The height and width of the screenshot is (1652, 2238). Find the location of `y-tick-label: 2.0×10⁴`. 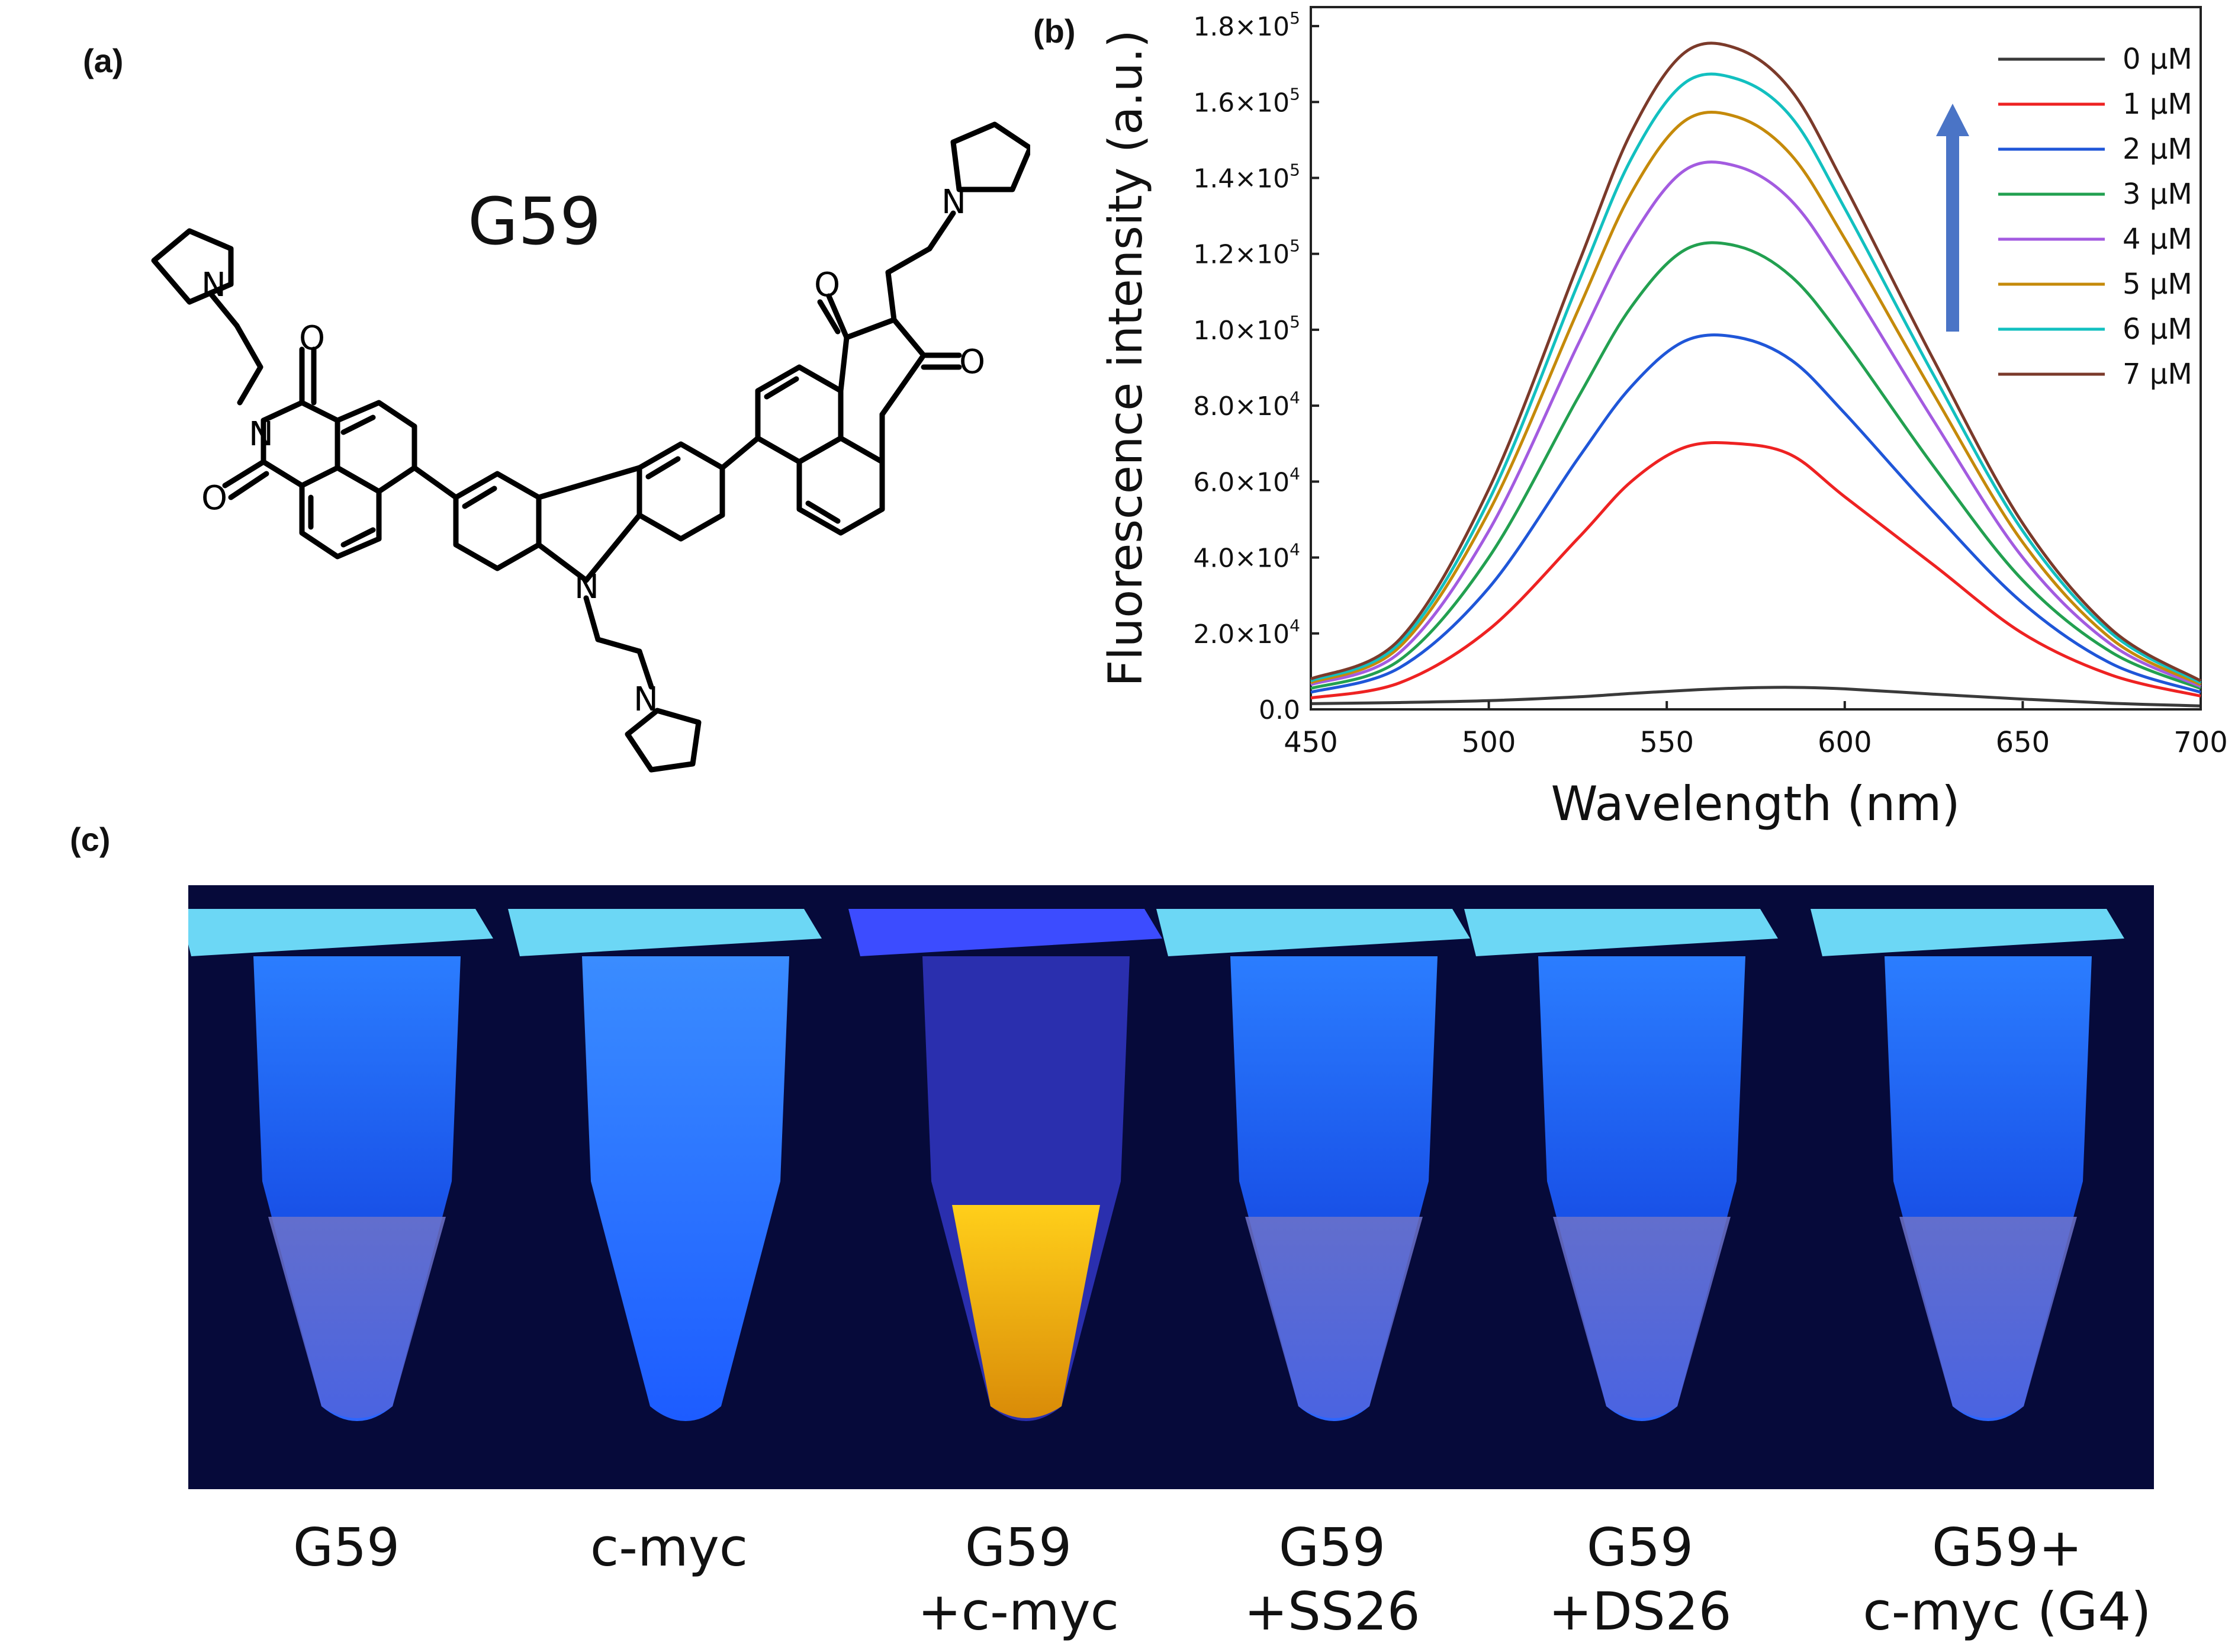

y-tick-label: 2.0×10⁴ is located at coordinates (1247, 633).